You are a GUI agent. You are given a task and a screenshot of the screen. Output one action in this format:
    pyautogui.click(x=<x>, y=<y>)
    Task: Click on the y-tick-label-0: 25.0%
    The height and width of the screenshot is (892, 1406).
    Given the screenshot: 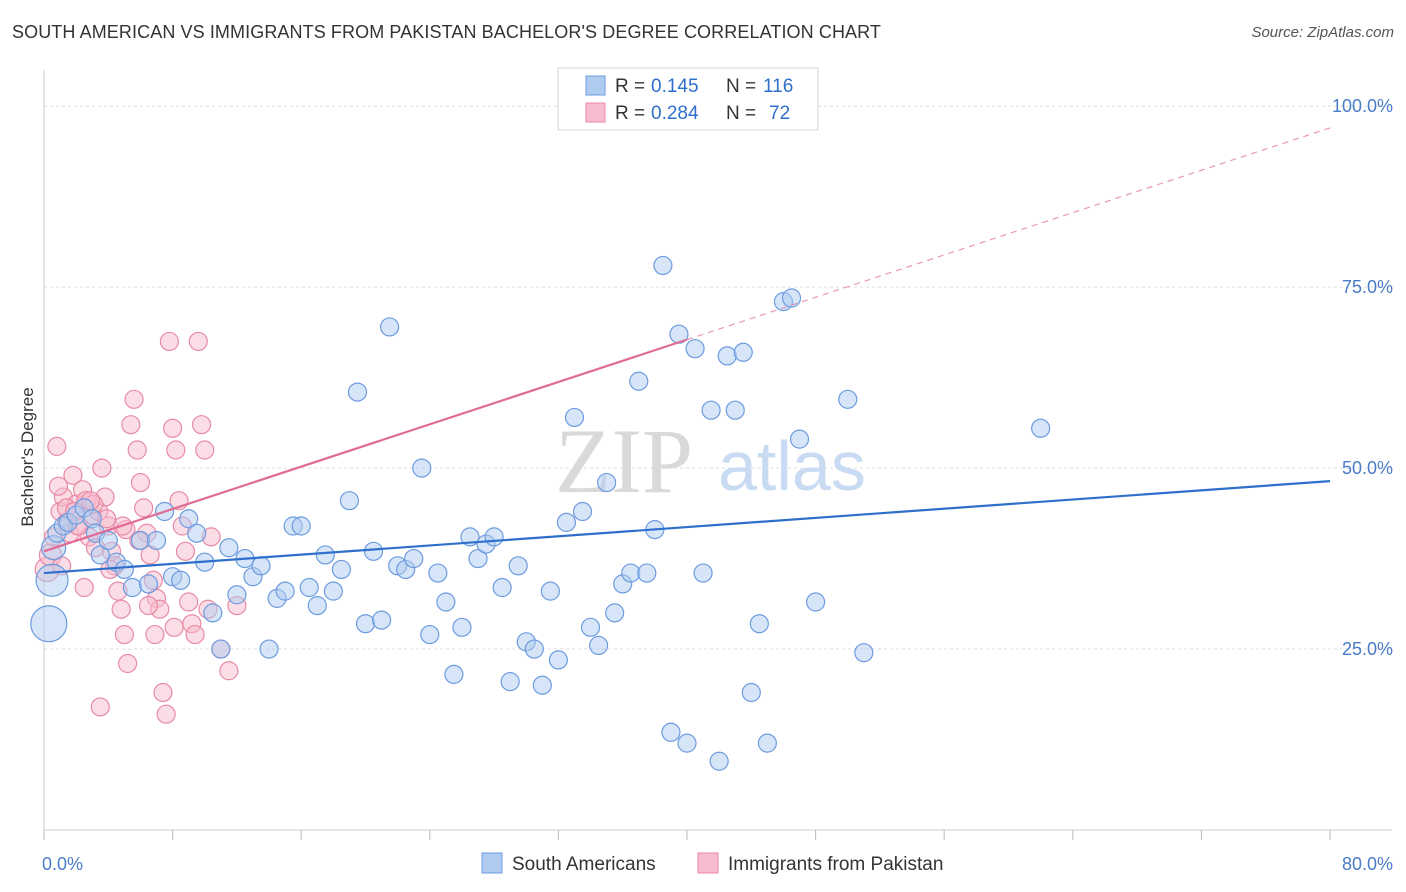 What is the action you would take?
    pyautogui.click(x=1367, y=649)
    